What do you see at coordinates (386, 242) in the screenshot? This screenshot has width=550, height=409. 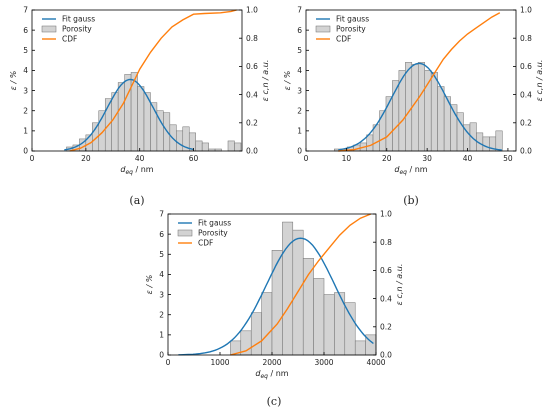 I see `y-tick-label-right: 0.8` at bounding box center [386, 242].